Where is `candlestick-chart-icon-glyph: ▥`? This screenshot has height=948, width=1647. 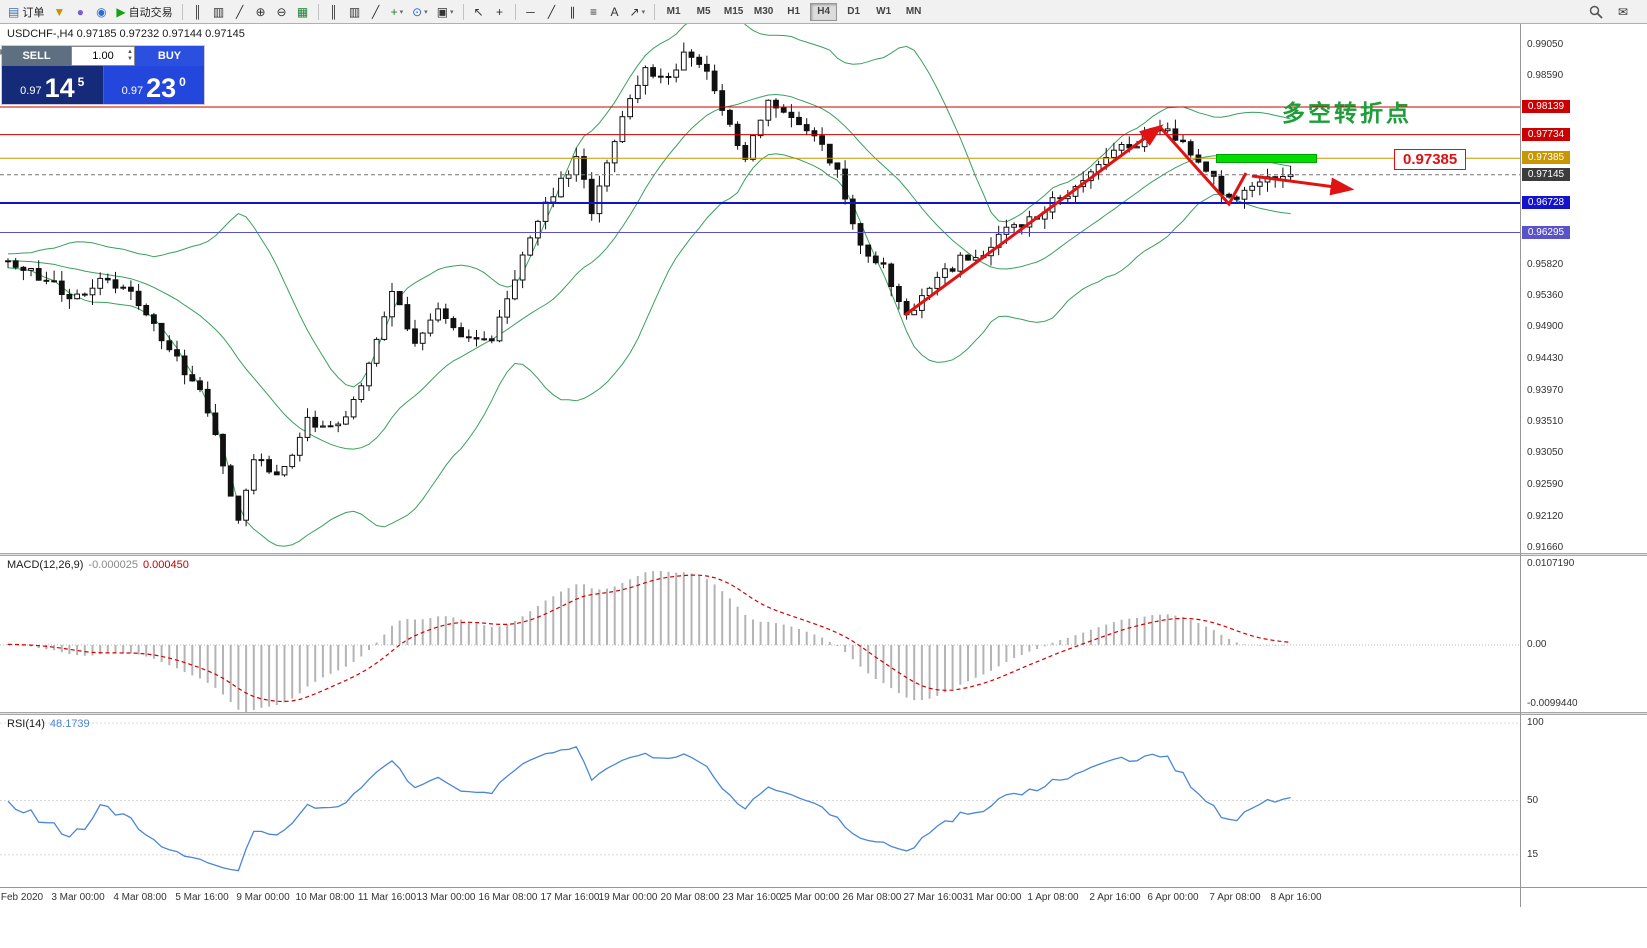
candlestick-chart-icon-glyph: ▥ is located at coordinates (218, 11).